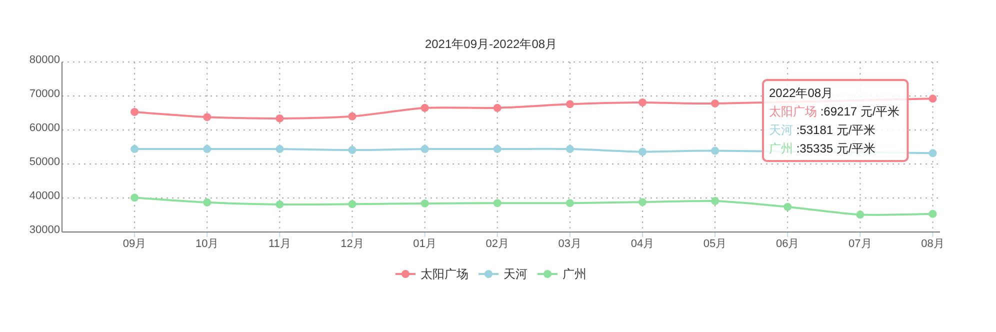 The width and height of the screenshot is (996, 332). What do you see at coordinates (44, 162) in the screenshot?
I see `y-tick-label: 50000` at bounding box center [44, 162].